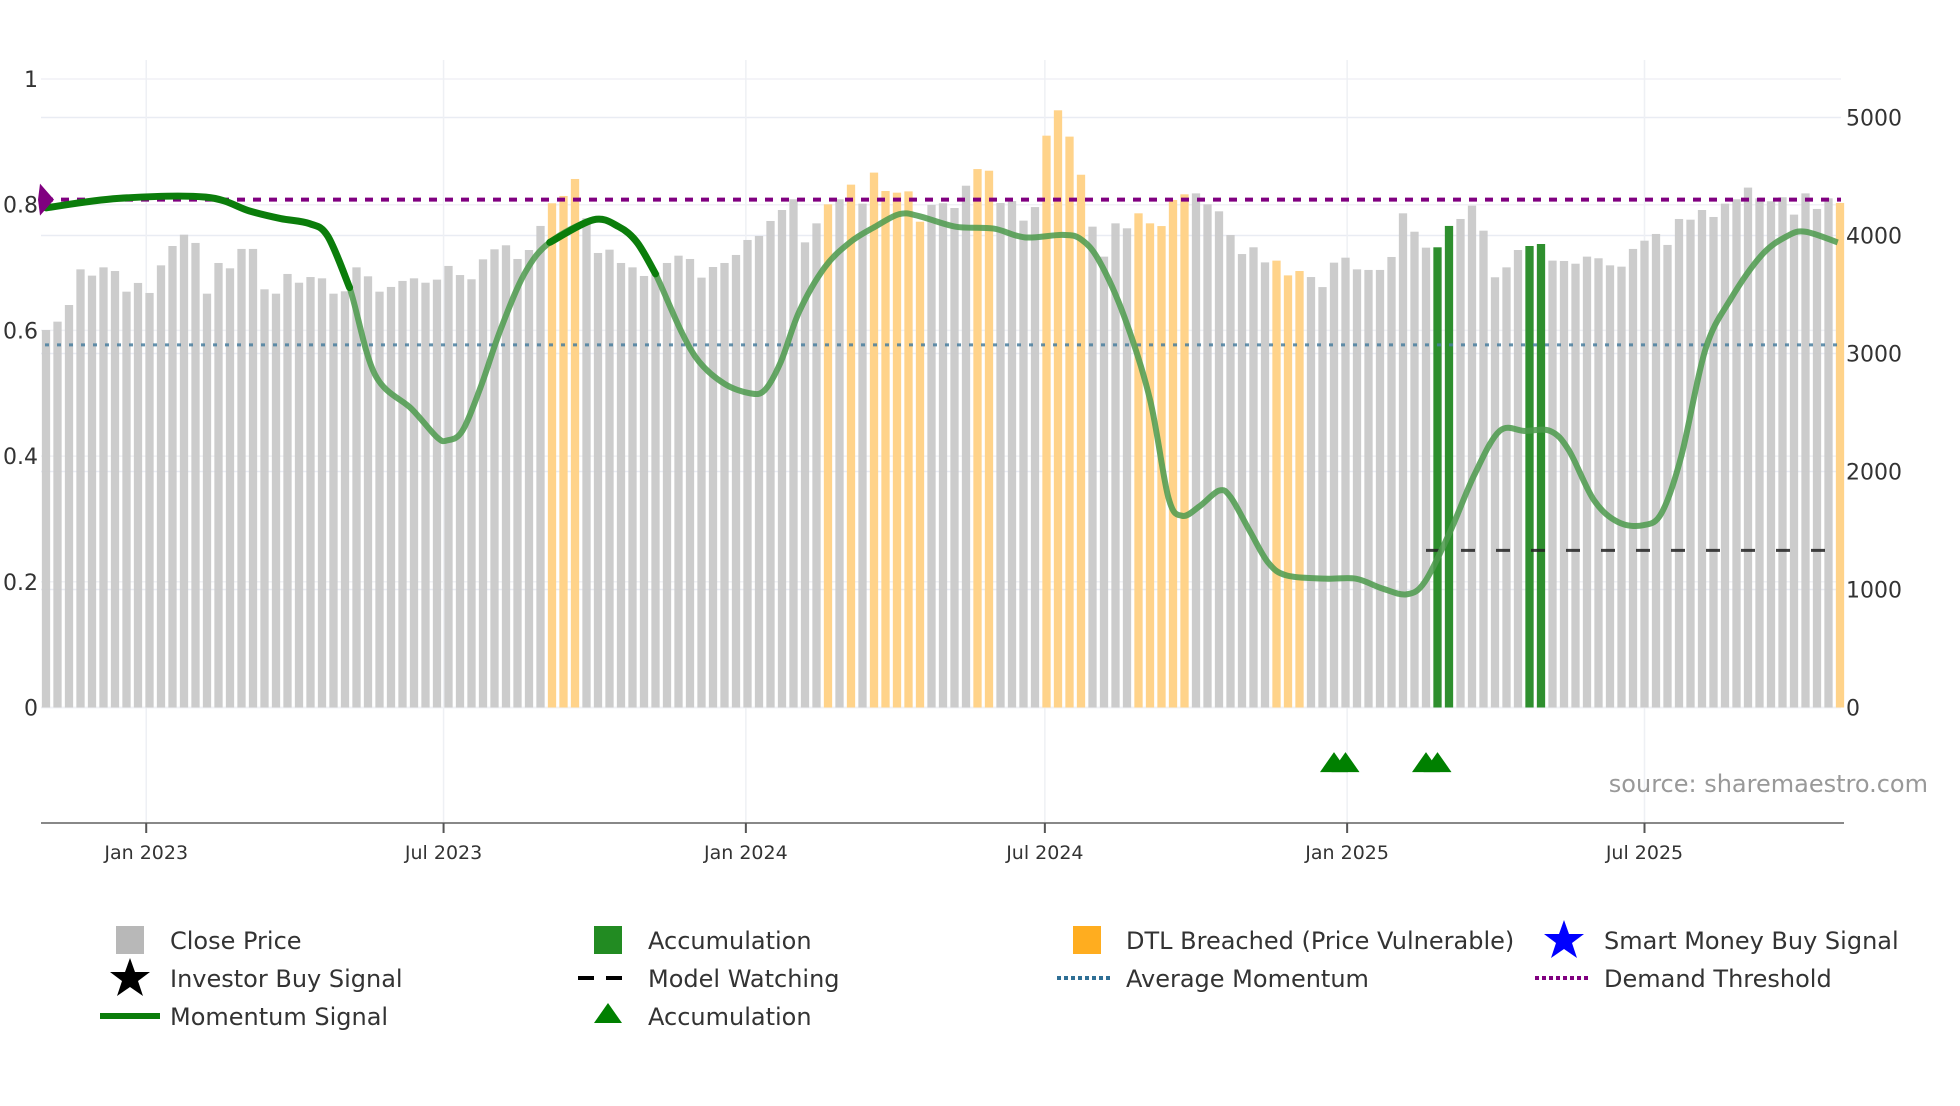 The height and width of the screenshot is (1106, 1960). What do you see at coordinates (443, 853) in the screenshot?
I see `x-tick-label: Jul 2023` at bounding box center [443, 853].